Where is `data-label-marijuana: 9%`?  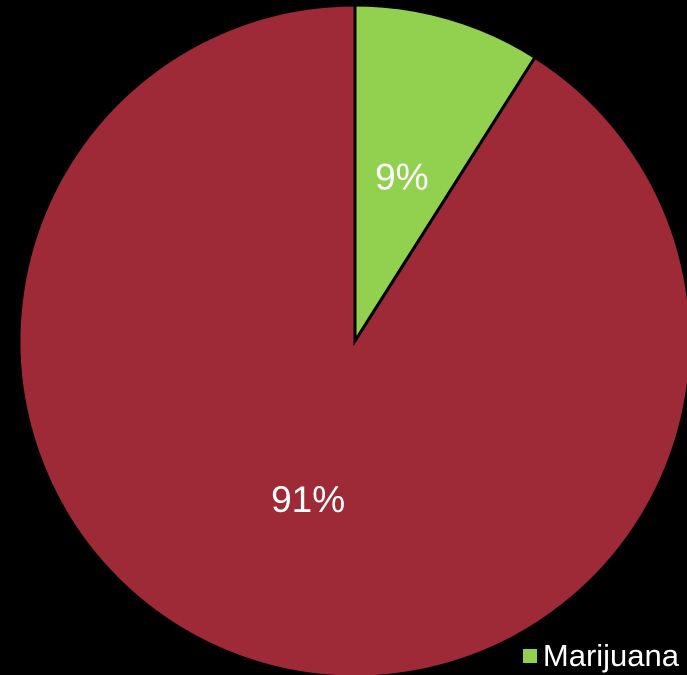 data-label-marijuana: 9% is located at coordinates (401, 176).